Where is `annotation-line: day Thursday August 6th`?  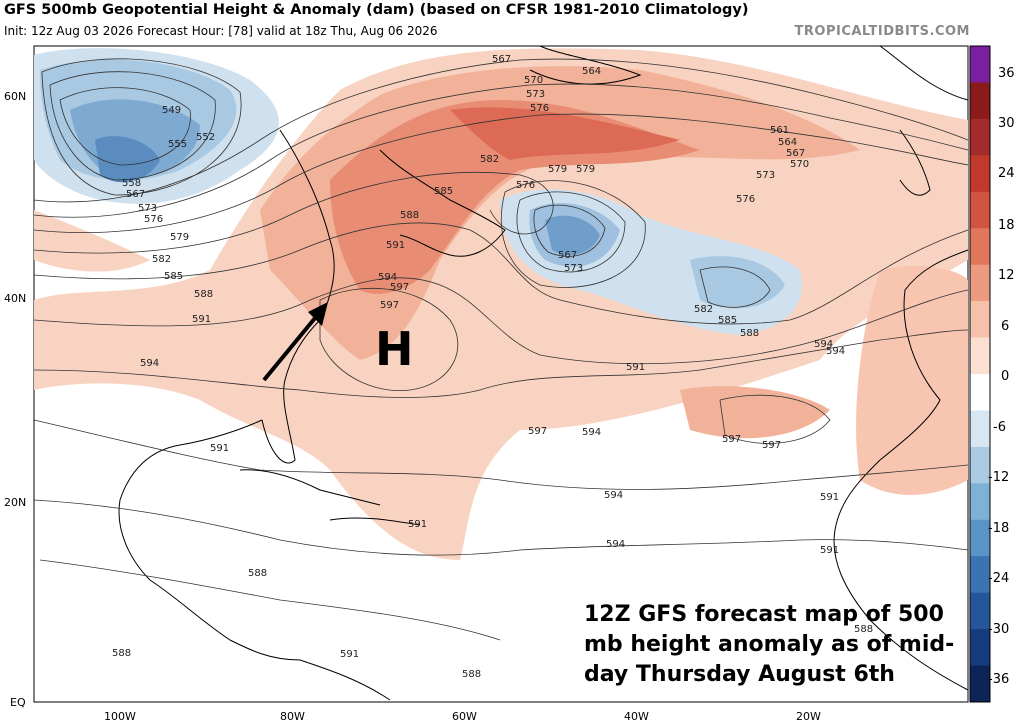
annotation-line: day Thursday August 6th is located at coordinates (739, 674).